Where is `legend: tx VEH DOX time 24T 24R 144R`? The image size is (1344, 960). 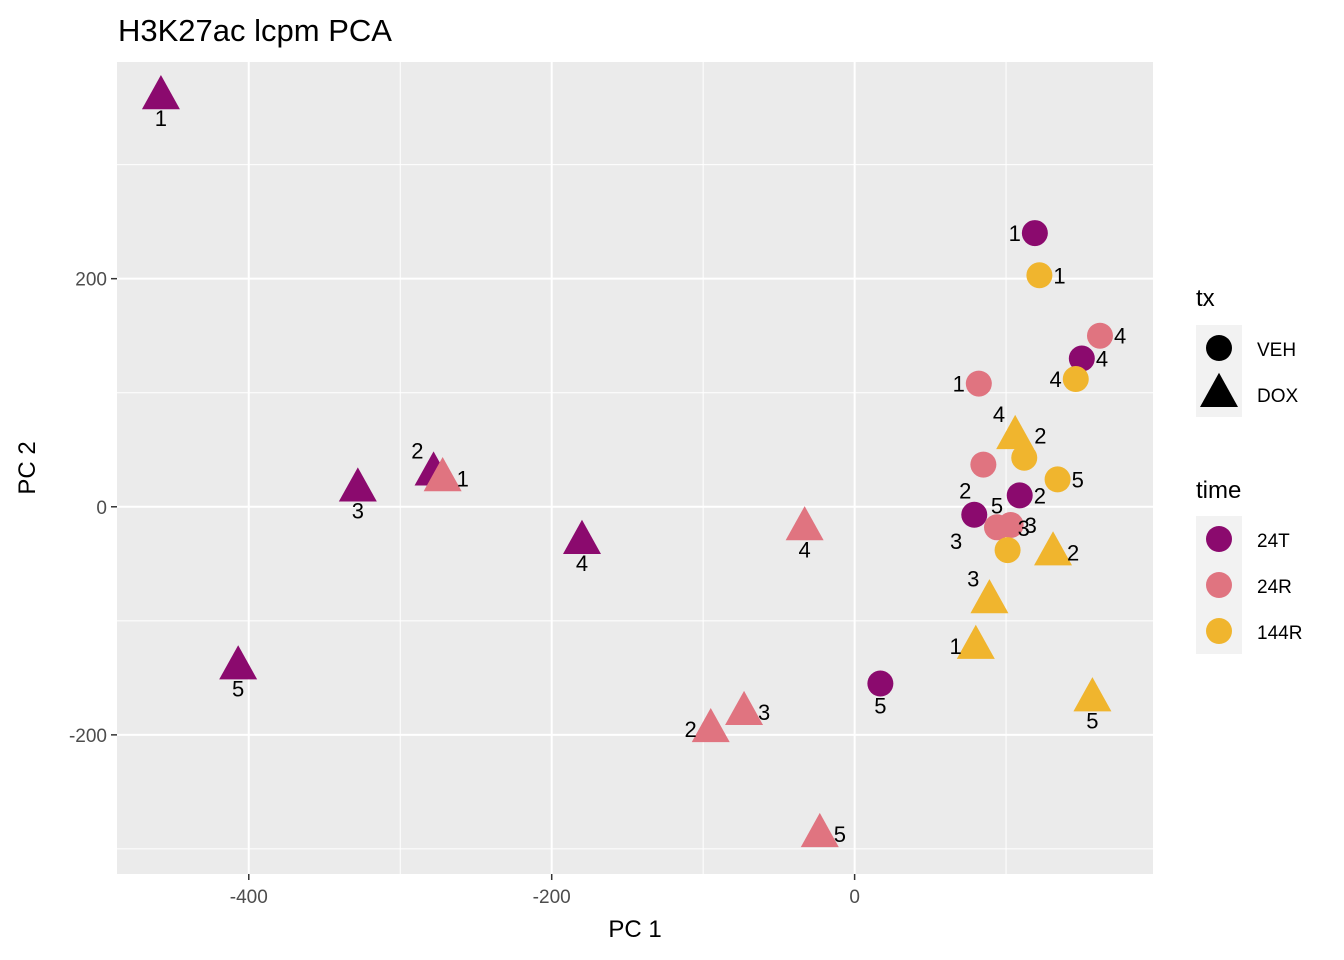 legend: tx VEH DOX time 24T 24R 144R is located at coordinates (1249, 469).